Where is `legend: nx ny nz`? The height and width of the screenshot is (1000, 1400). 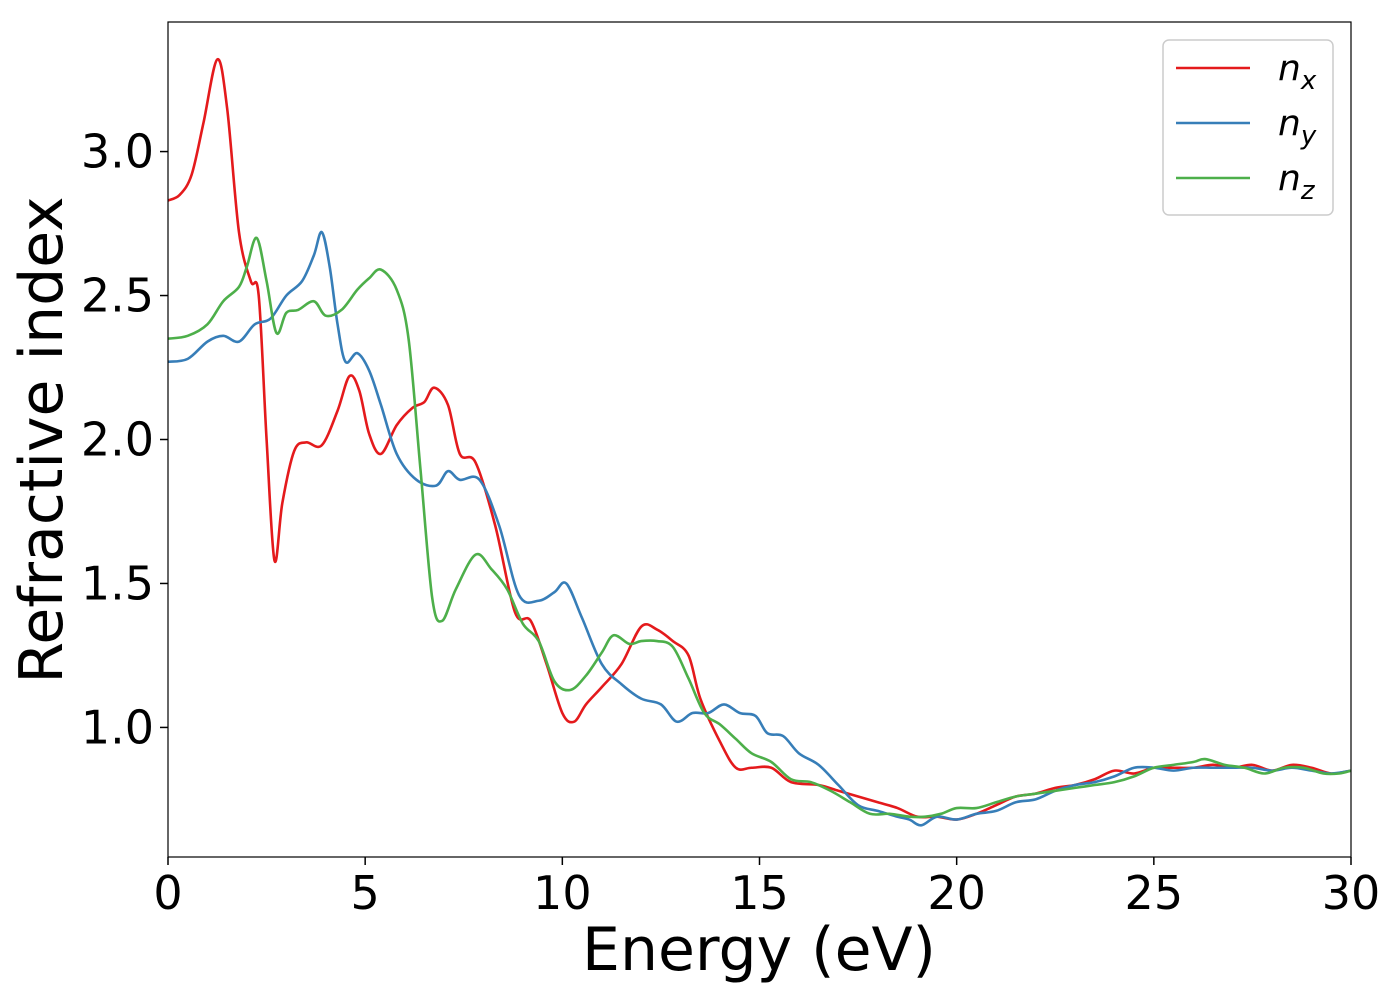 legend: nx ny nz is located at coordinates (1248, 127).